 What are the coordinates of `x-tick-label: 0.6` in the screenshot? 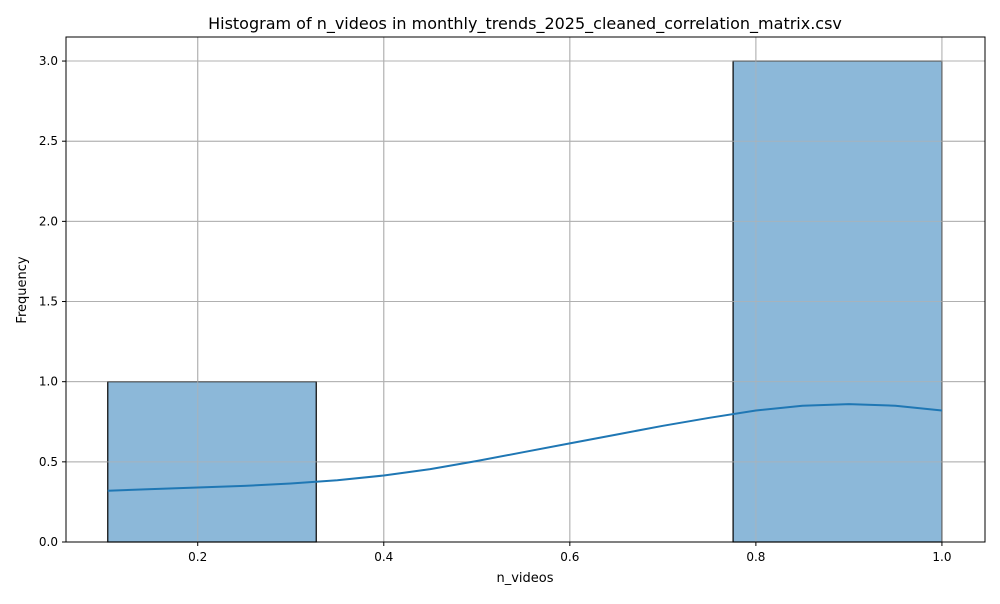 It's located at (569, 557).